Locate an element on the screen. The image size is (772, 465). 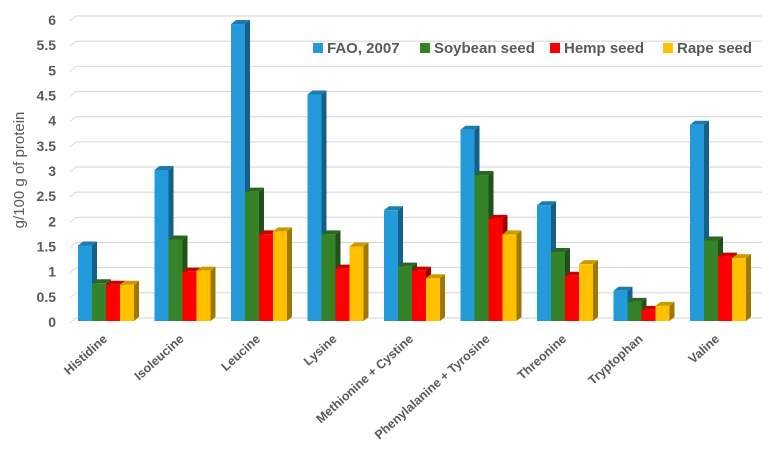
y-tick-label: 5.5 is located at coordinates (47, 45).